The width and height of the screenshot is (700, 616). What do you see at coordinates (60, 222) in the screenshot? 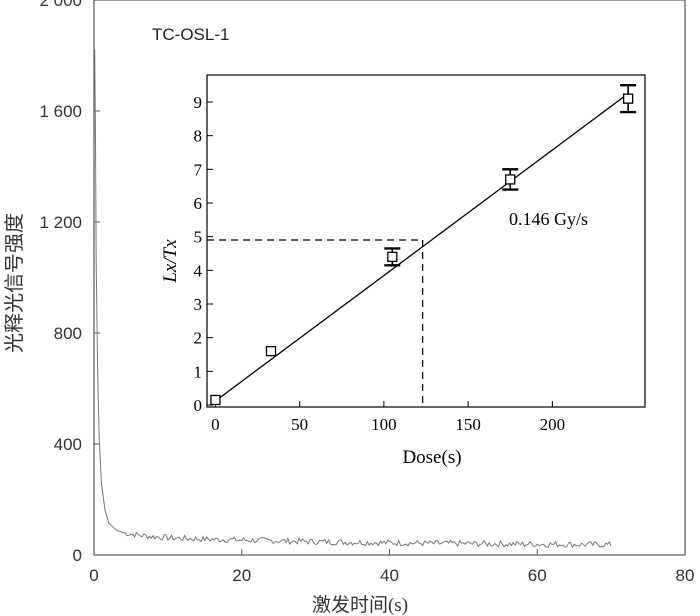
I see `outer-y-tick-label: 1 200` at bounding box center [60, 222].